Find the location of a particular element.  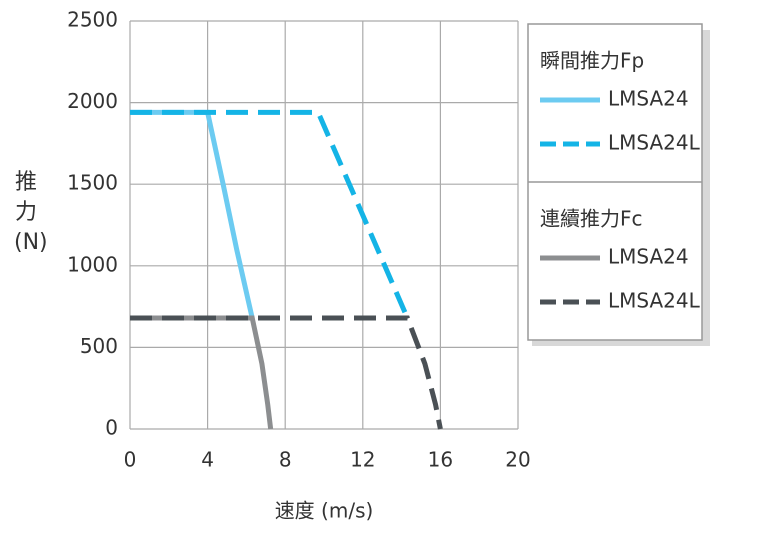

legend-title: 連續推力Fc is located at coordinates (591, 219).